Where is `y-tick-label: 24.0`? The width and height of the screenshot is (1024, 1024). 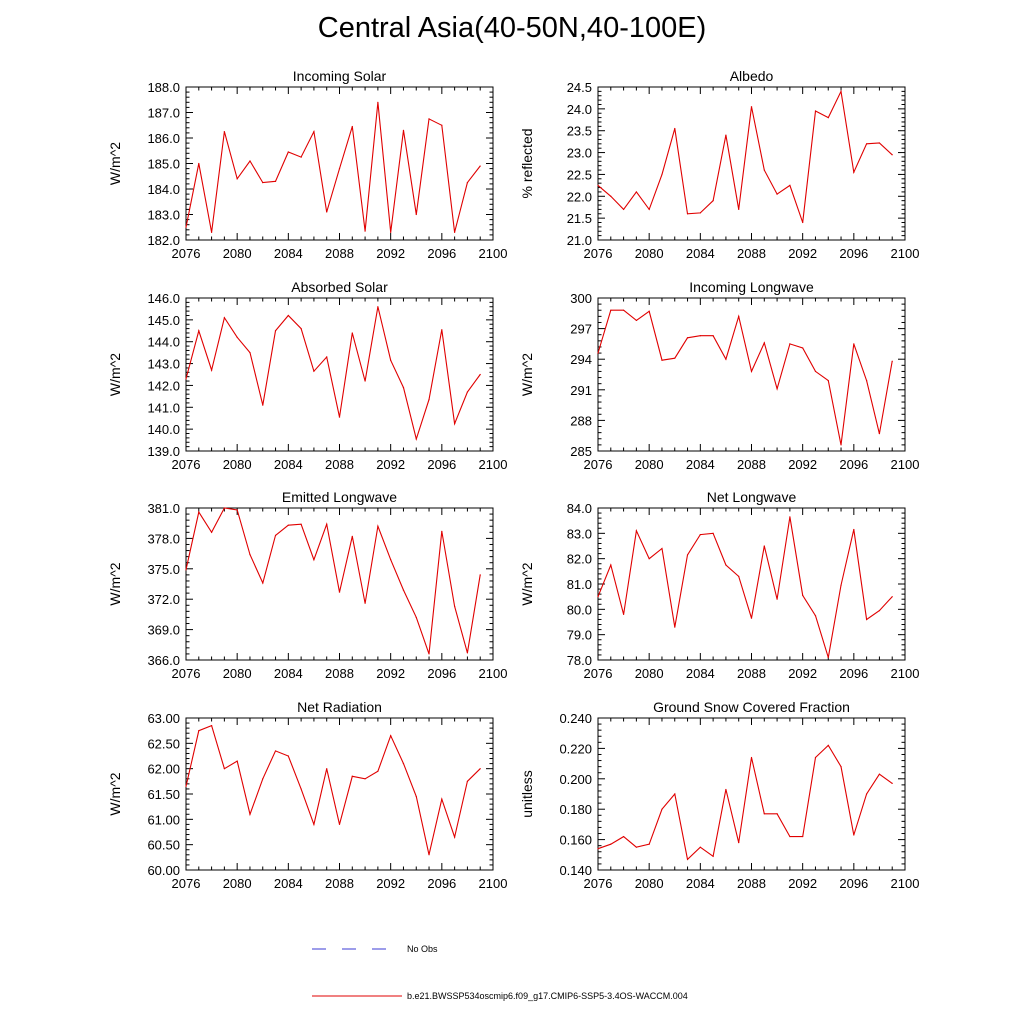
y-tick-label: 24.0 is located at coordinates (579, 109).